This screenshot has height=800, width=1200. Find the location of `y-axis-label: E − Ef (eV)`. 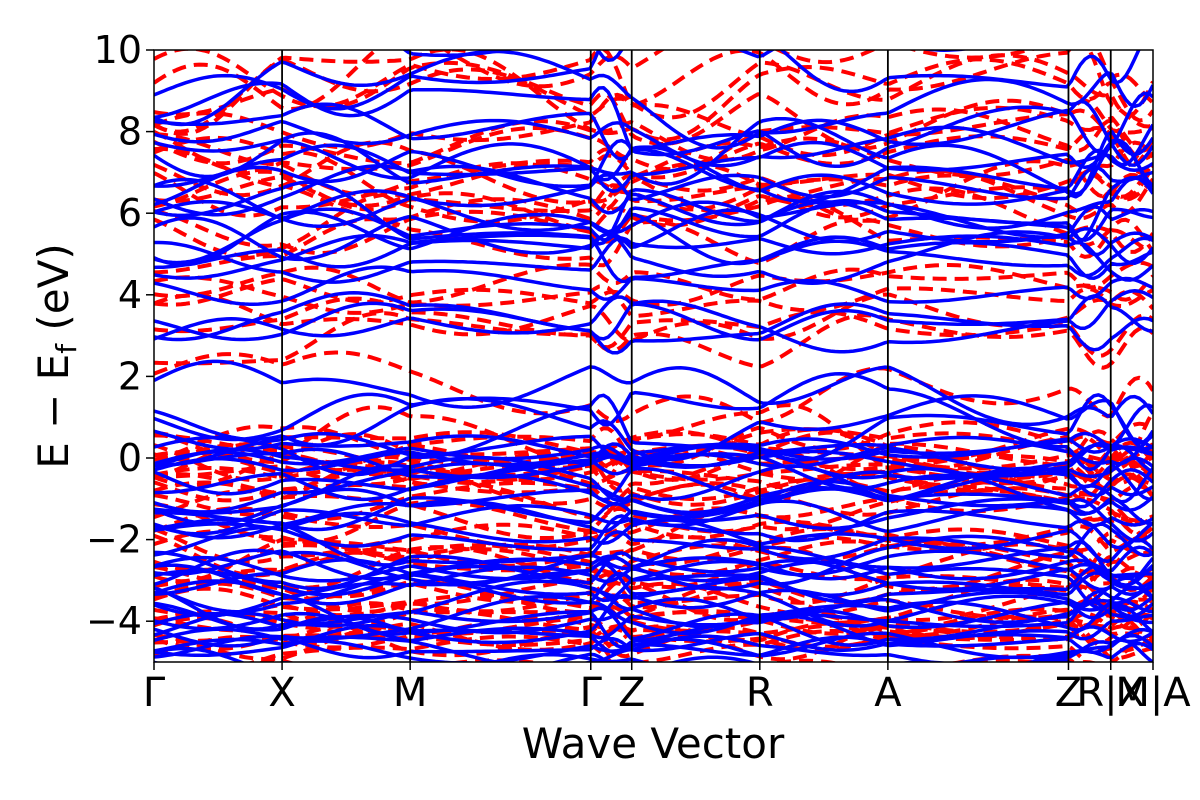

y-axis-label: E − Ef (eV) is located at coordinates (56, 356).